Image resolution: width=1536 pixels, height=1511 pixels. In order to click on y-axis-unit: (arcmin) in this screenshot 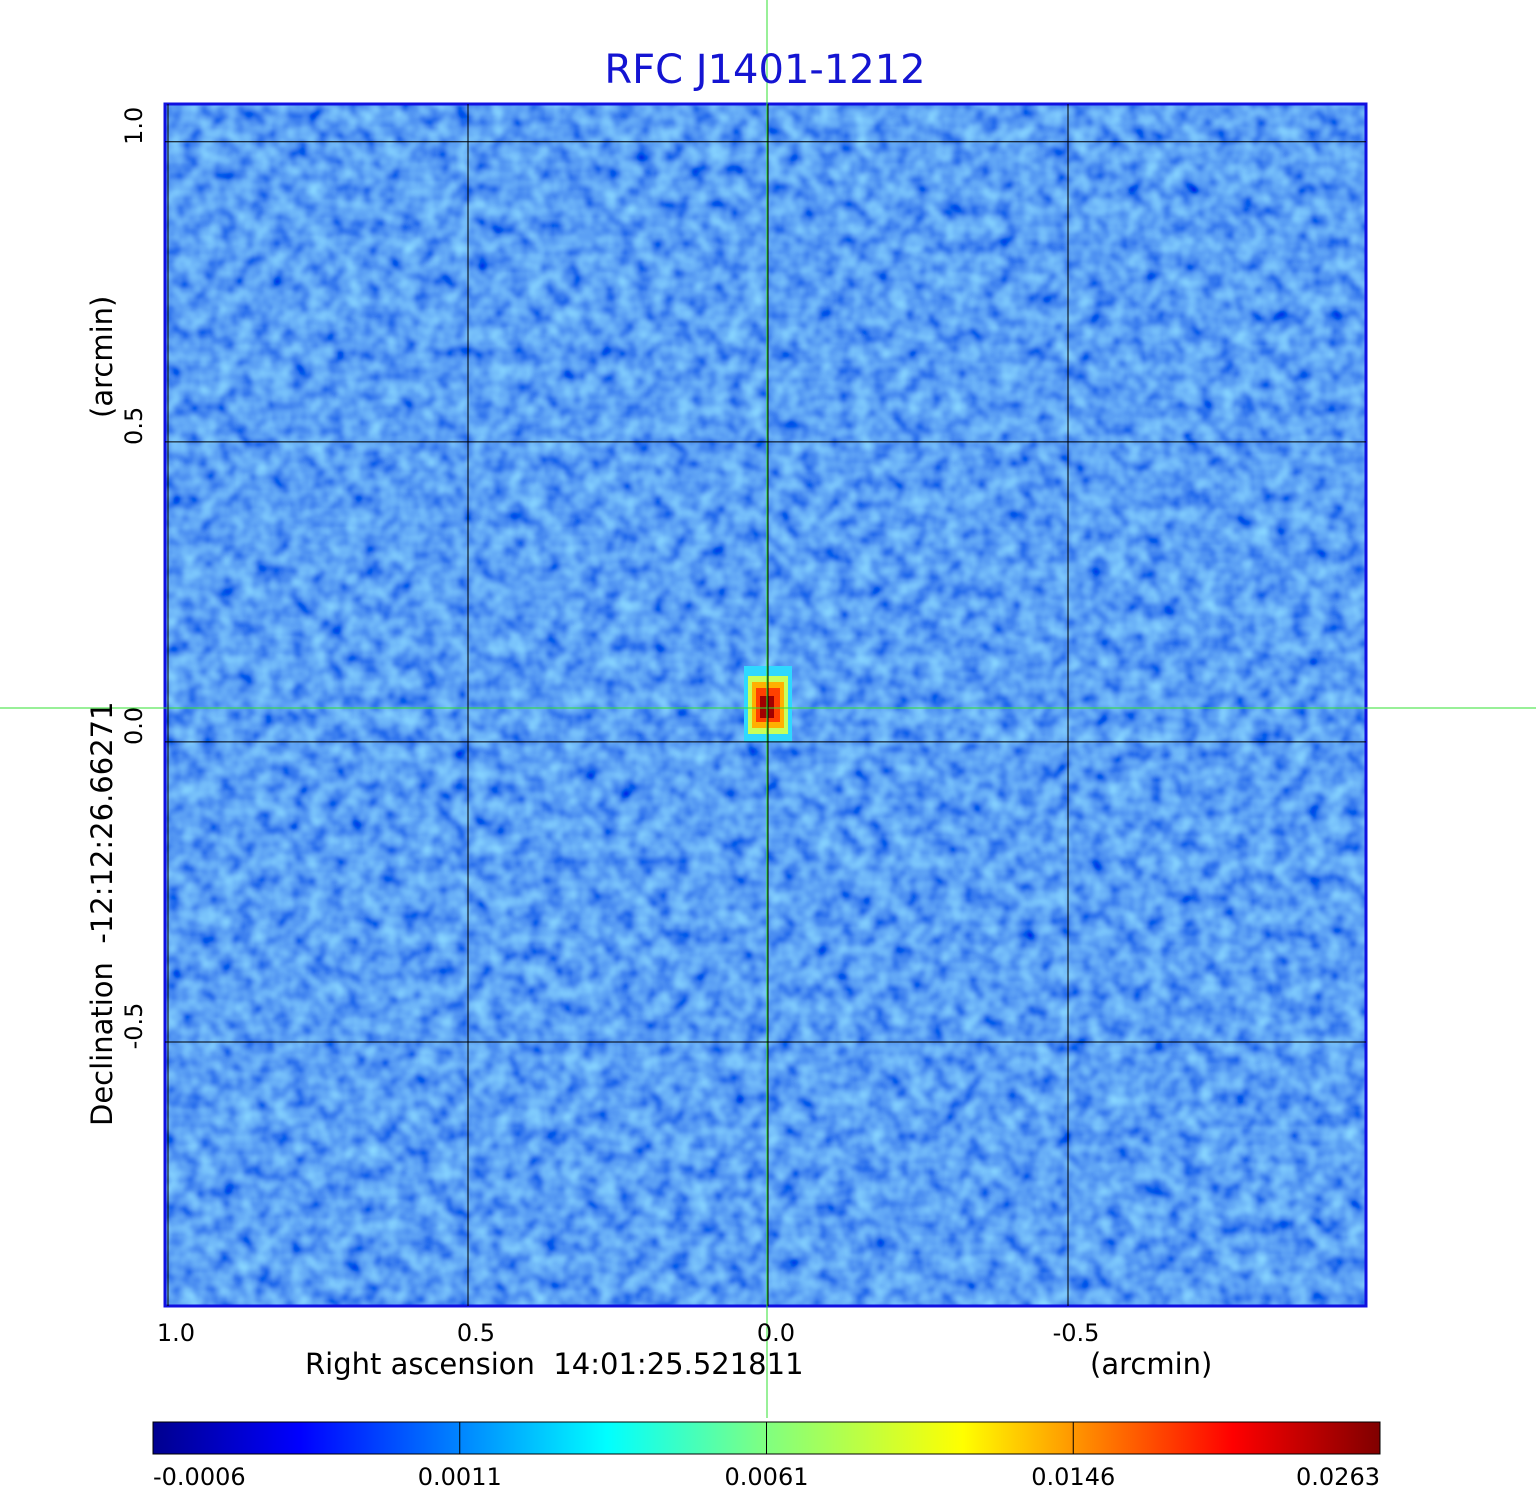, I will do `click(102, 357)`.